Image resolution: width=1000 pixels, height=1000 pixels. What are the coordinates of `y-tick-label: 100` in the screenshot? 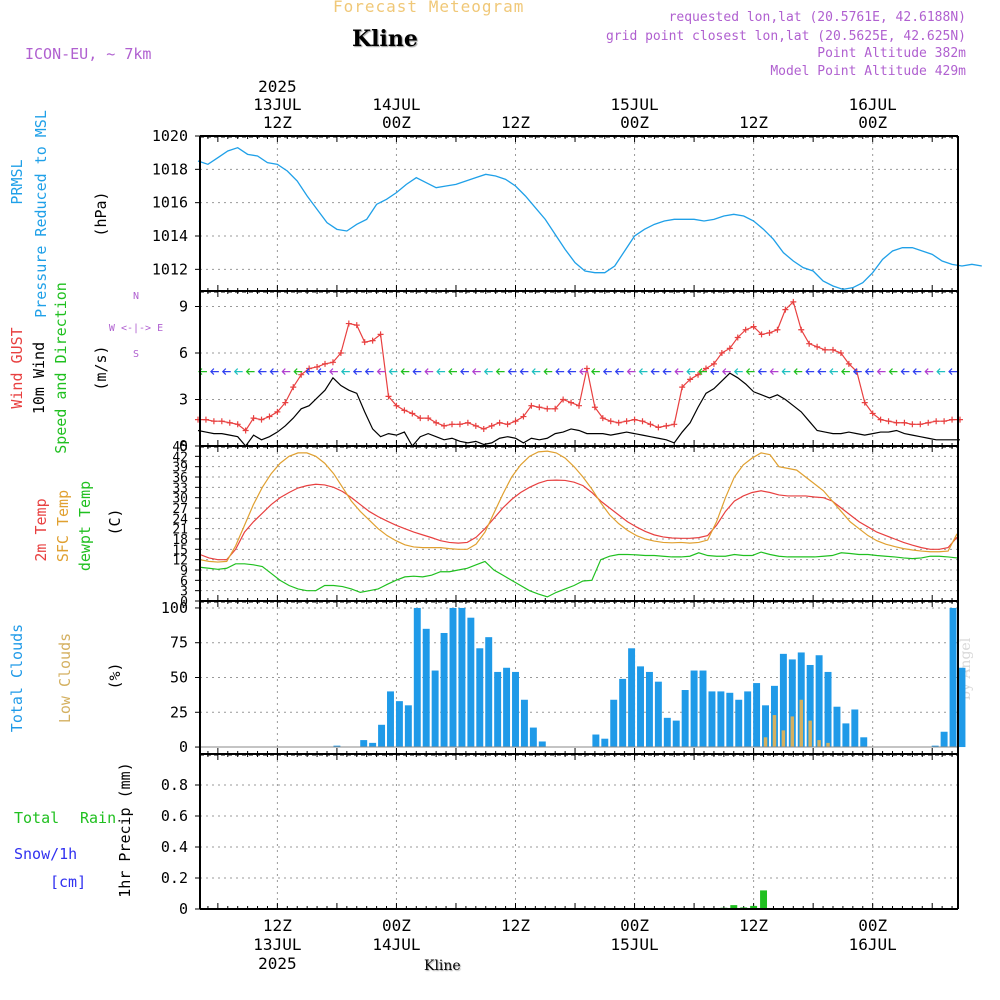 It's located at (174, 608).